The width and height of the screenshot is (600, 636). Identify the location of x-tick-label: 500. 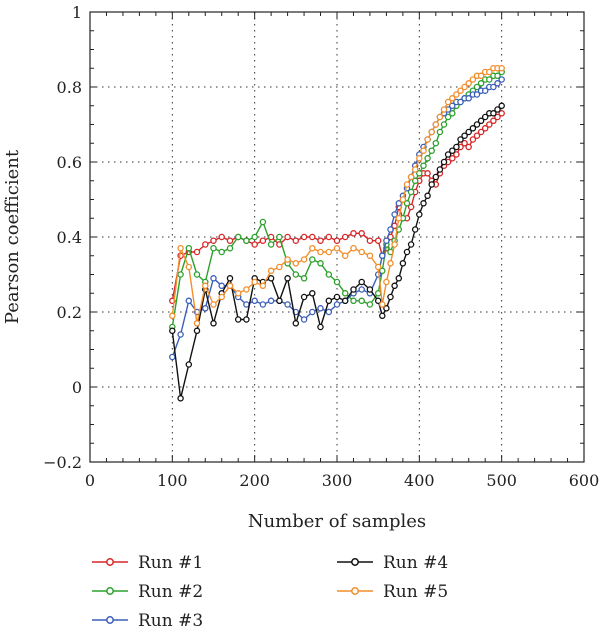
(501, 480).